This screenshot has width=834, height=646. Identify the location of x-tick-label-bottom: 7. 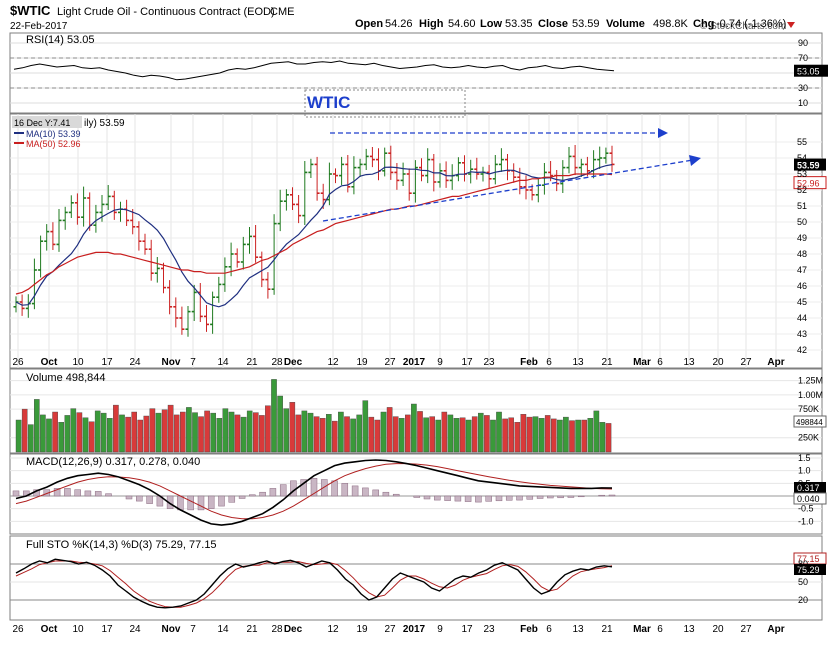
(193, 629).